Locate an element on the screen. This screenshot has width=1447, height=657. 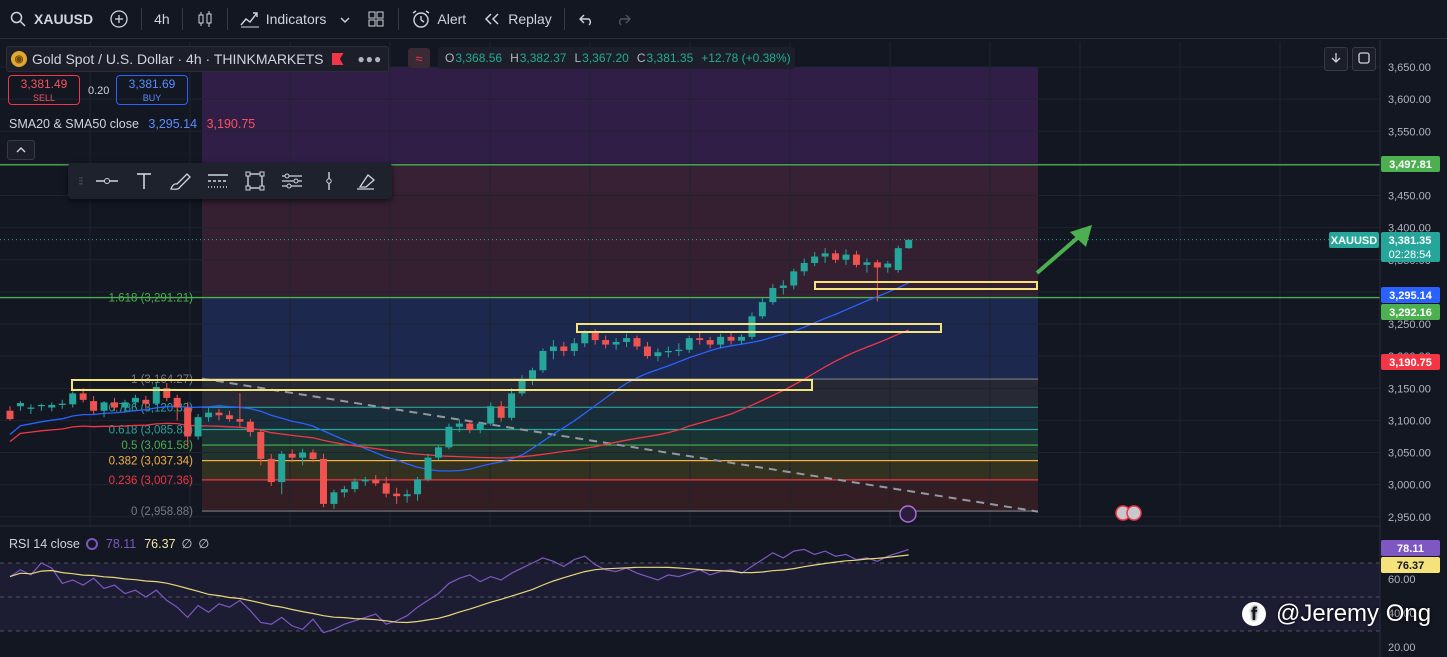
rectangle-tool-icon is located at coordinates (254, 181).